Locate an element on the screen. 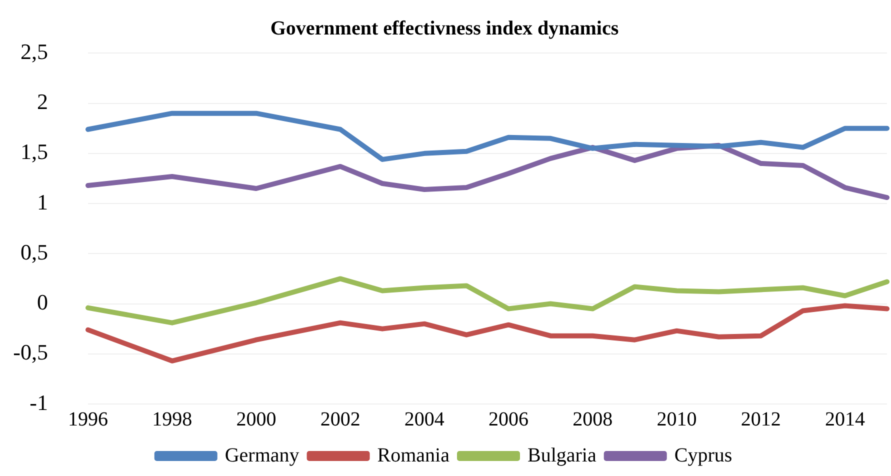 The image size is (891, 476). legend-label: Bulgaria is located at coordinates (561, 455).